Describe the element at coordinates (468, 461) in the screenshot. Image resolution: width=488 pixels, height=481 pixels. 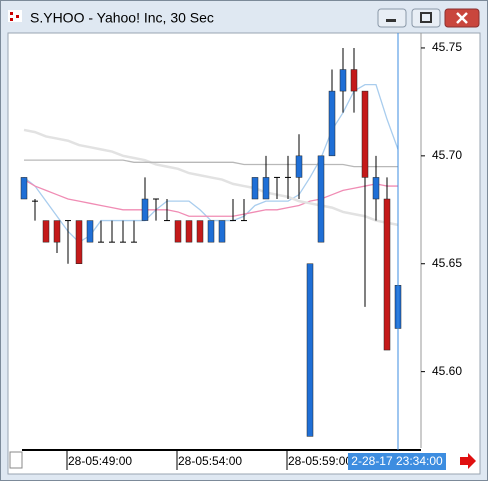
I see `scroll-arrow` at that location.